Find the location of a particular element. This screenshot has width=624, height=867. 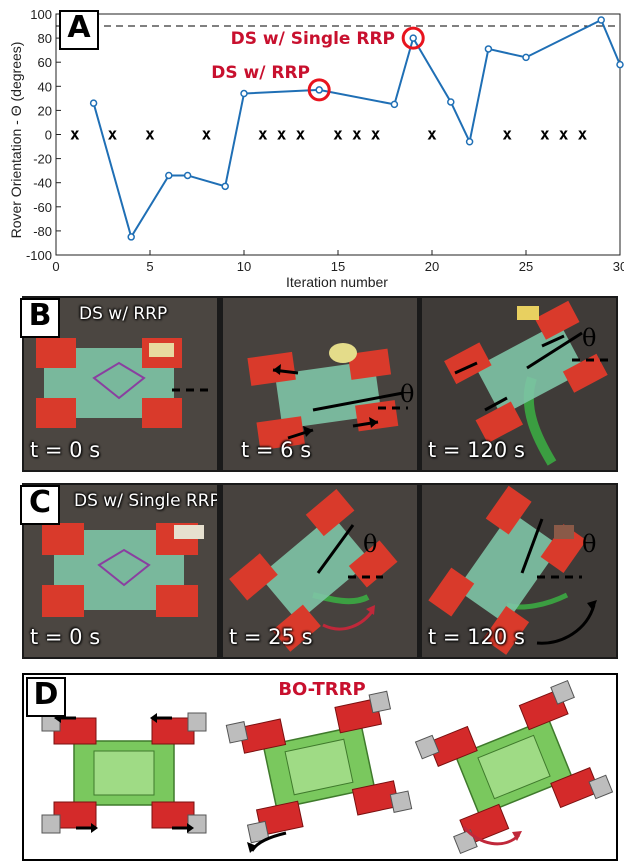

y-axis-label: Rover Orientation - Θ (degrees) is located at coordinates (16, 140).